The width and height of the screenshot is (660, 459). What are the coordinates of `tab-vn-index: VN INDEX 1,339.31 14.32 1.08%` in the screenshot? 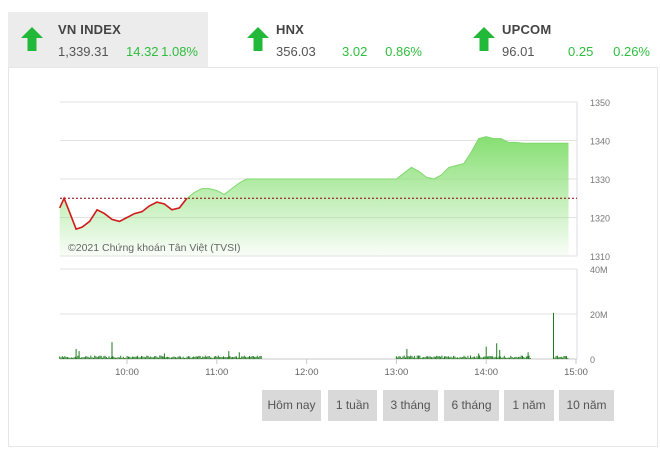 It's located at (108, 40).